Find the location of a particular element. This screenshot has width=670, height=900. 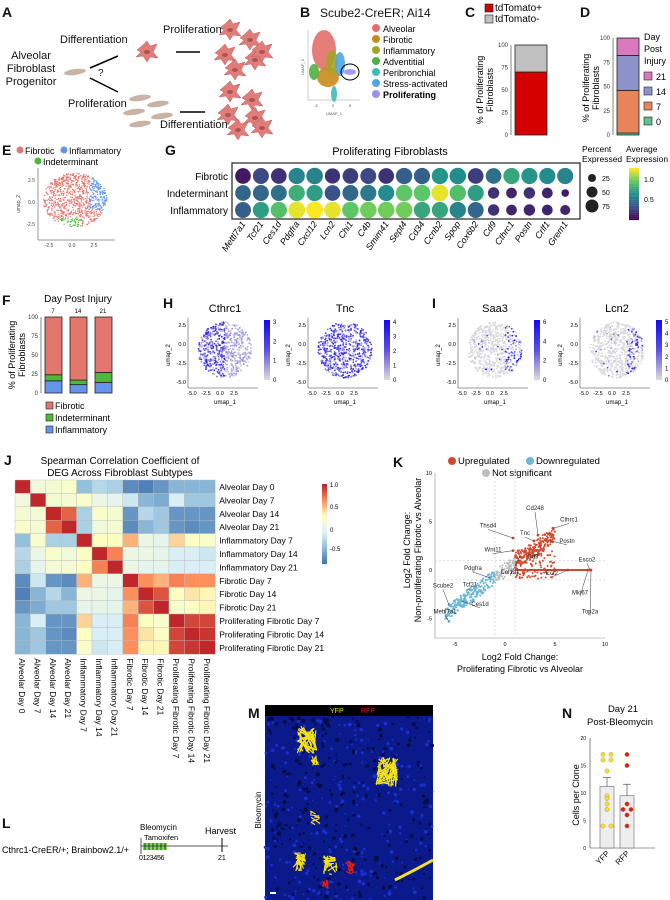

bleomycin-label: Bleomycin is located at coordinates (158, 827).